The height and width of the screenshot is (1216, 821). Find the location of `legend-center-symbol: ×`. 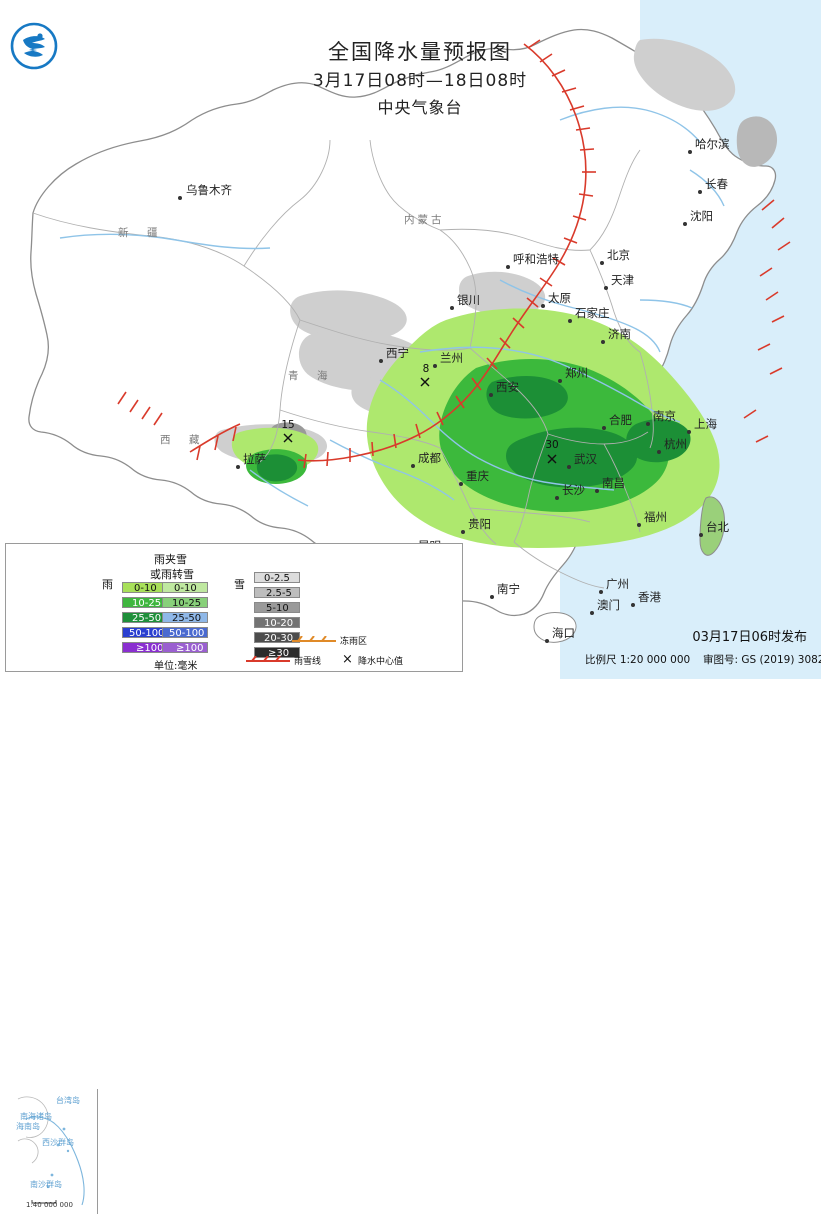

legend-center-symbol: × is located at coordinates (347, 659).